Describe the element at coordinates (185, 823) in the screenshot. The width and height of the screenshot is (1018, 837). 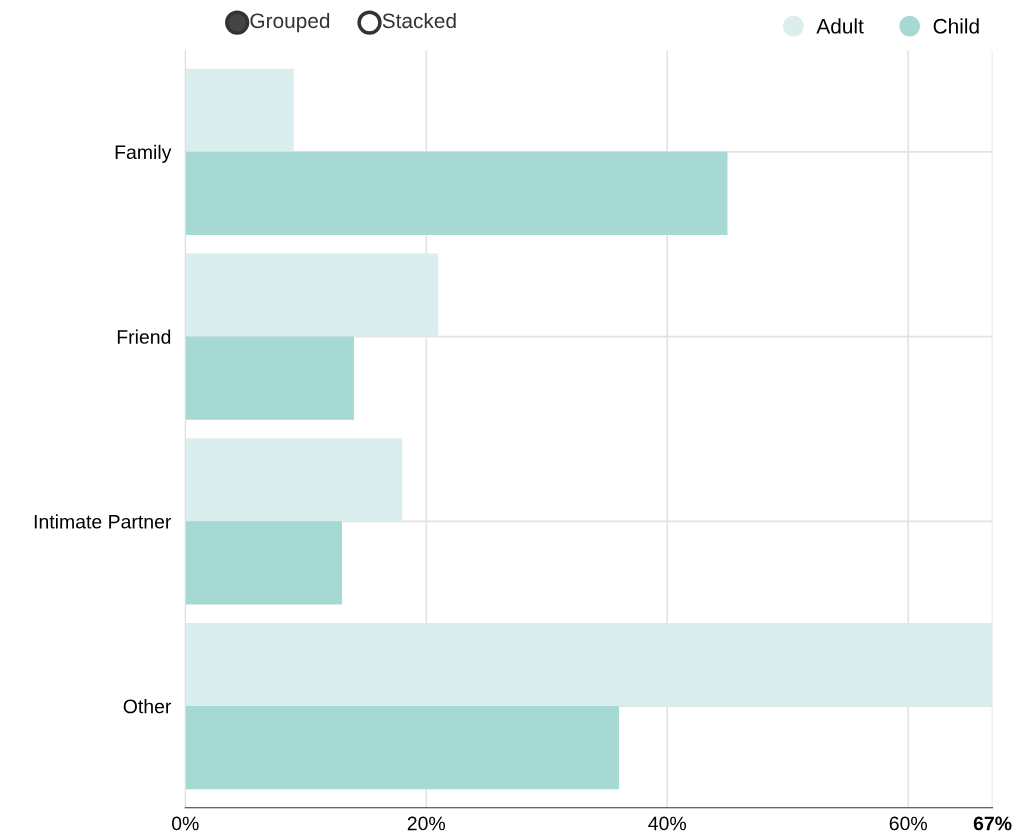
I see `x-tick-label: 0%` at that location.